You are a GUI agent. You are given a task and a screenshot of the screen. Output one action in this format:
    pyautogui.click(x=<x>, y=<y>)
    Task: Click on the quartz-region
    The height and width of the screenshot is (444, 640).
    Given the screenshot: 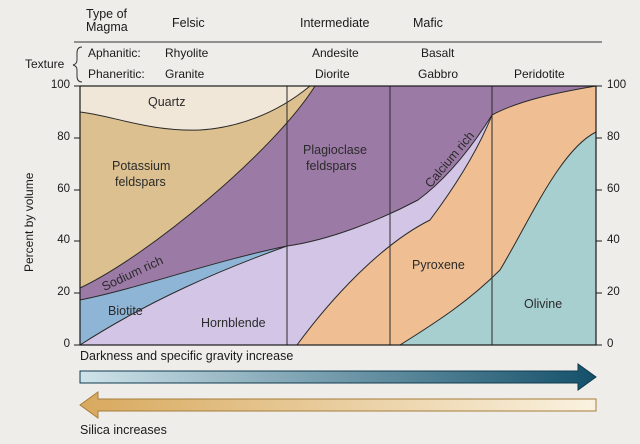 What is the action you would take?
    pyautogui.click(x=195, y=108)
    